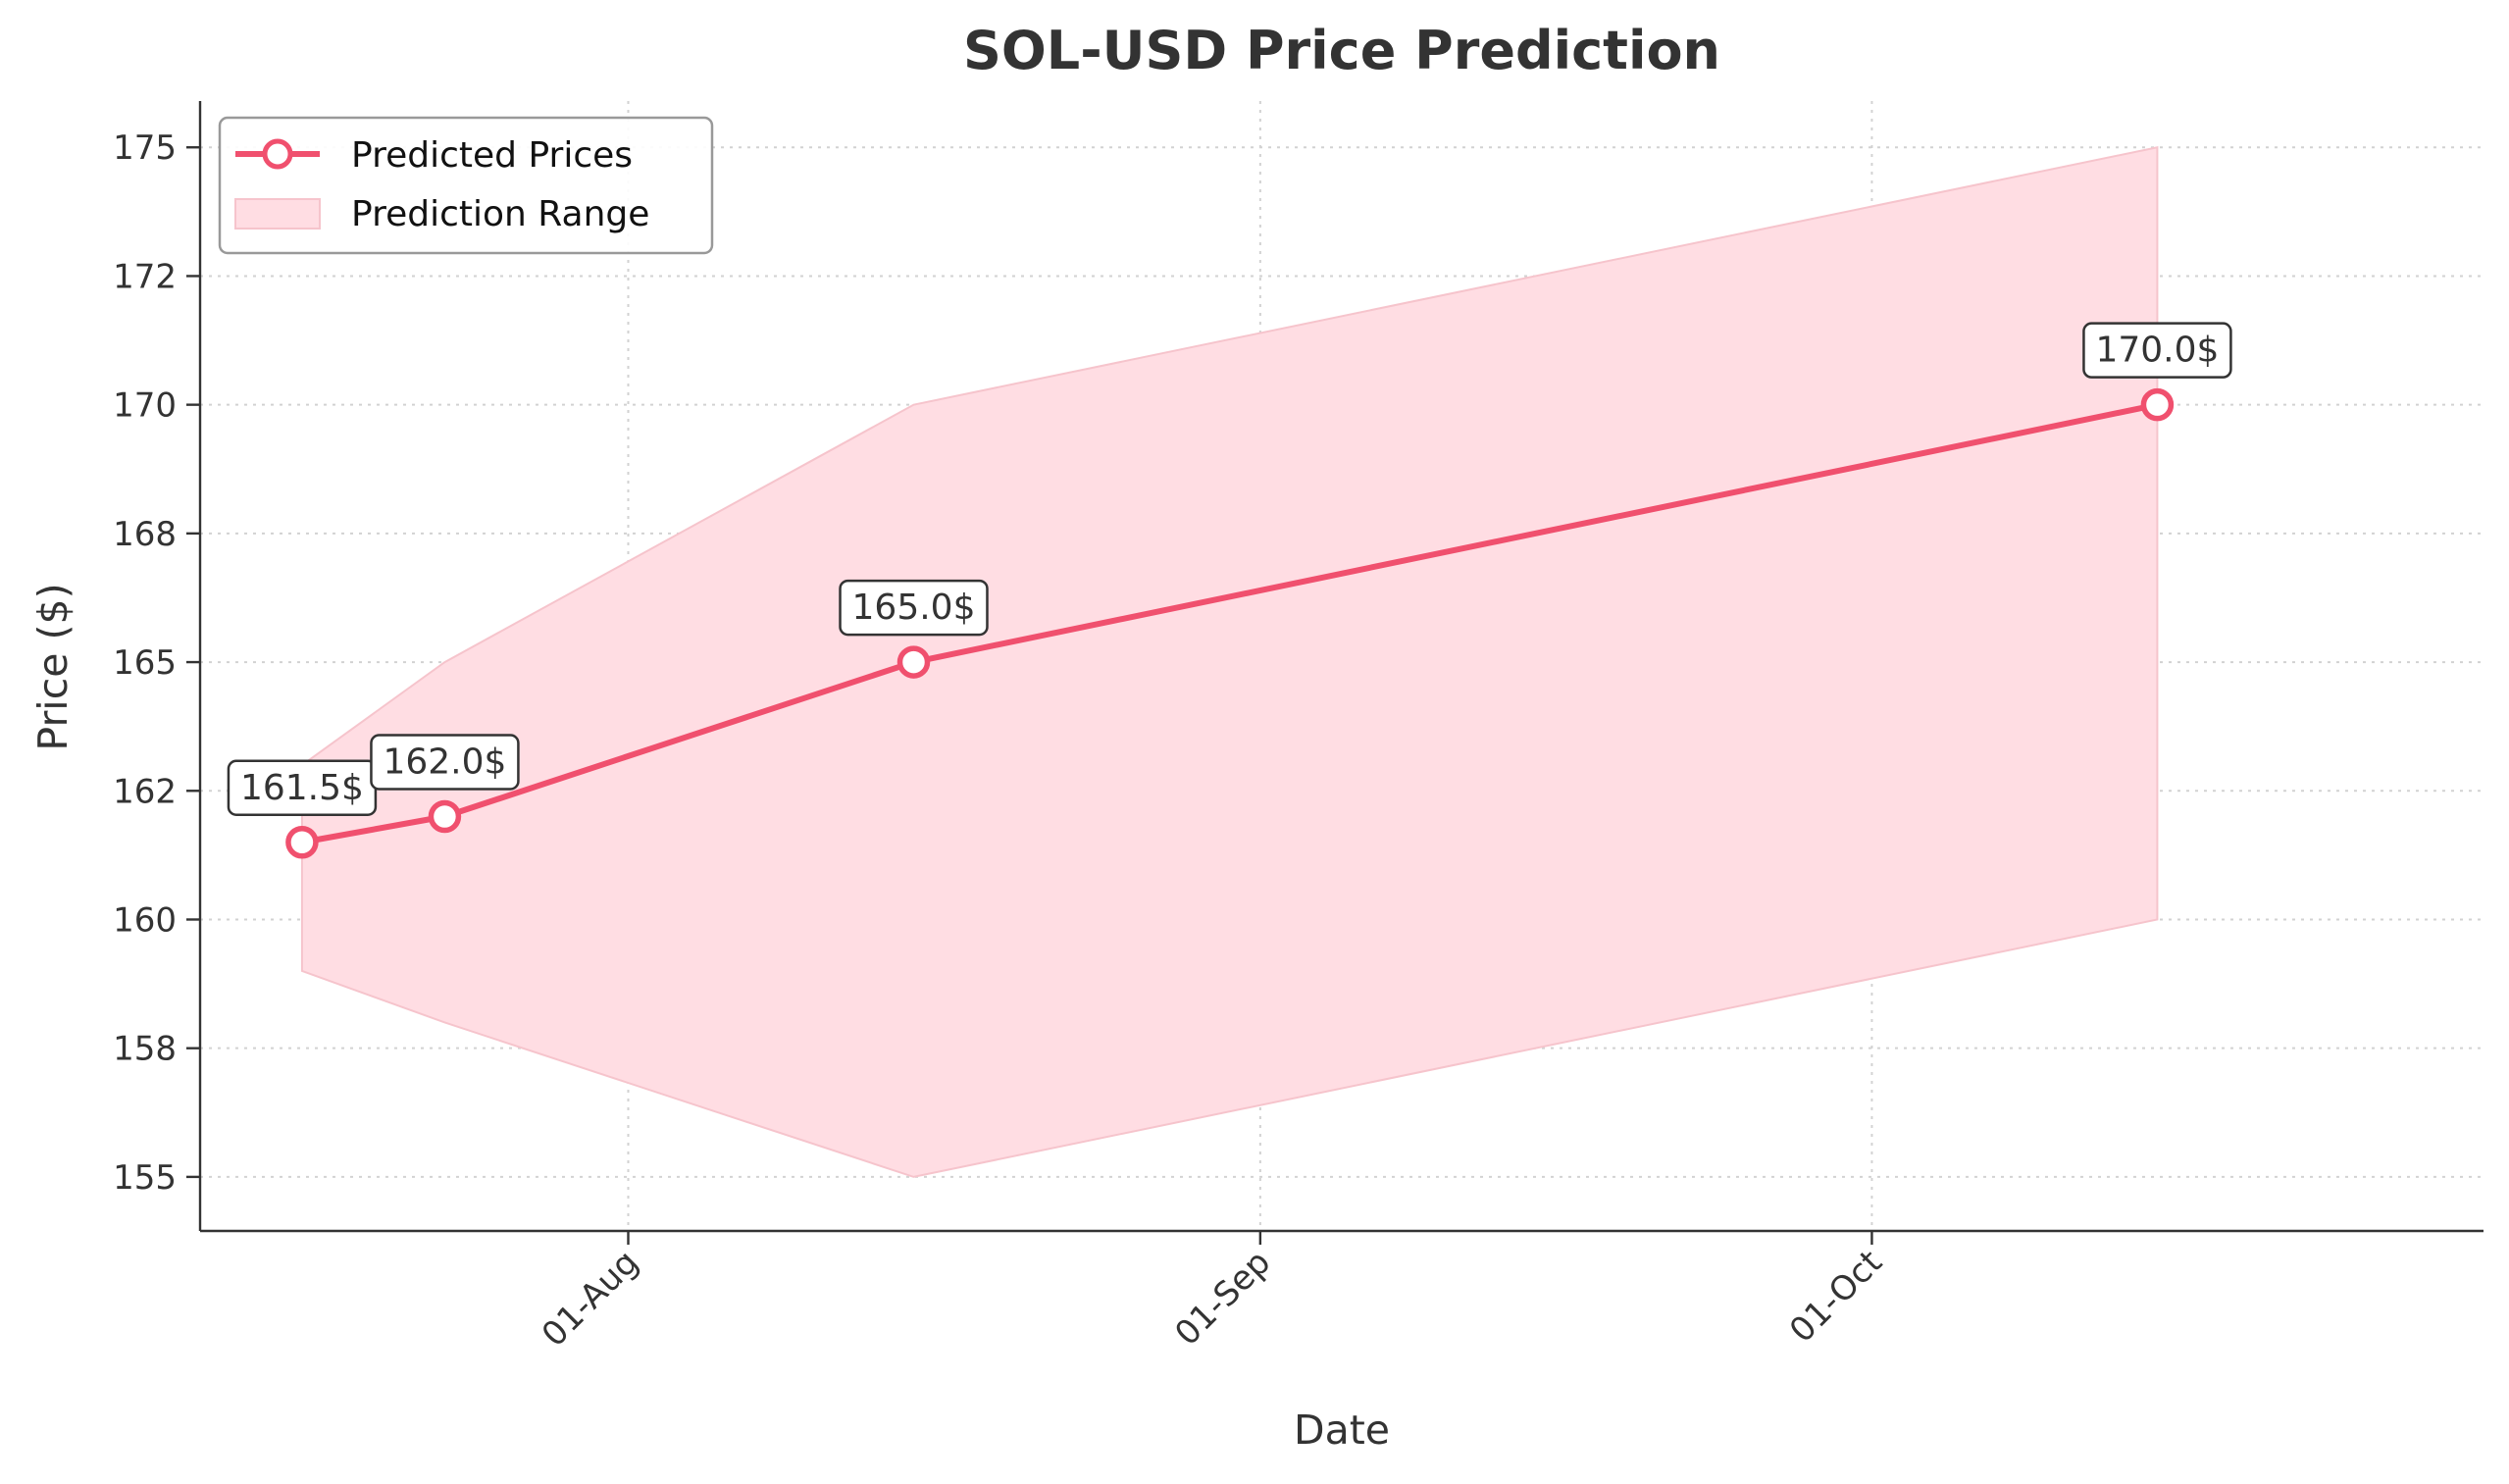 Image resolution: width=2509 pixels, height=1484 pixels. What do you see at coordinates (500, 214) in the screenshot?
I see `legend-label-prediction-range: Prediction Range` at bounding box center [500, 214].